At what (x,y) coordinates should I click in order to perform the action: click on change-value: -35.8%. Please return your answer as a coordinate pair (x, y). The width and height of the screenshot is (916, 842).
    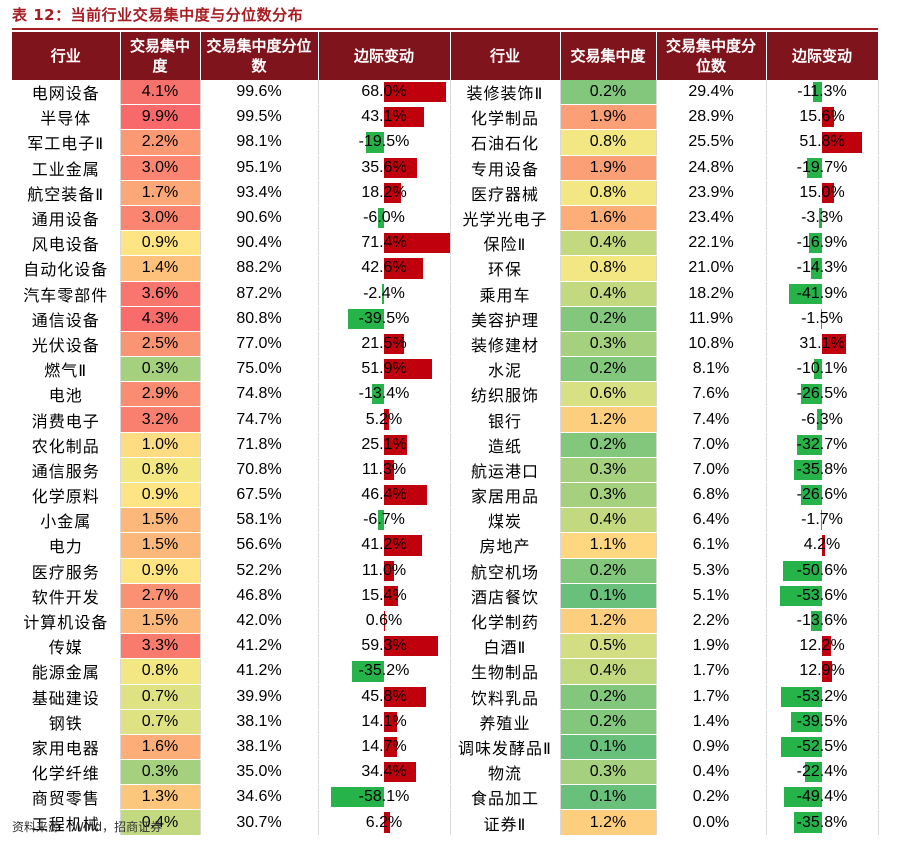
    Looking at the image, I should click on (822, 822).